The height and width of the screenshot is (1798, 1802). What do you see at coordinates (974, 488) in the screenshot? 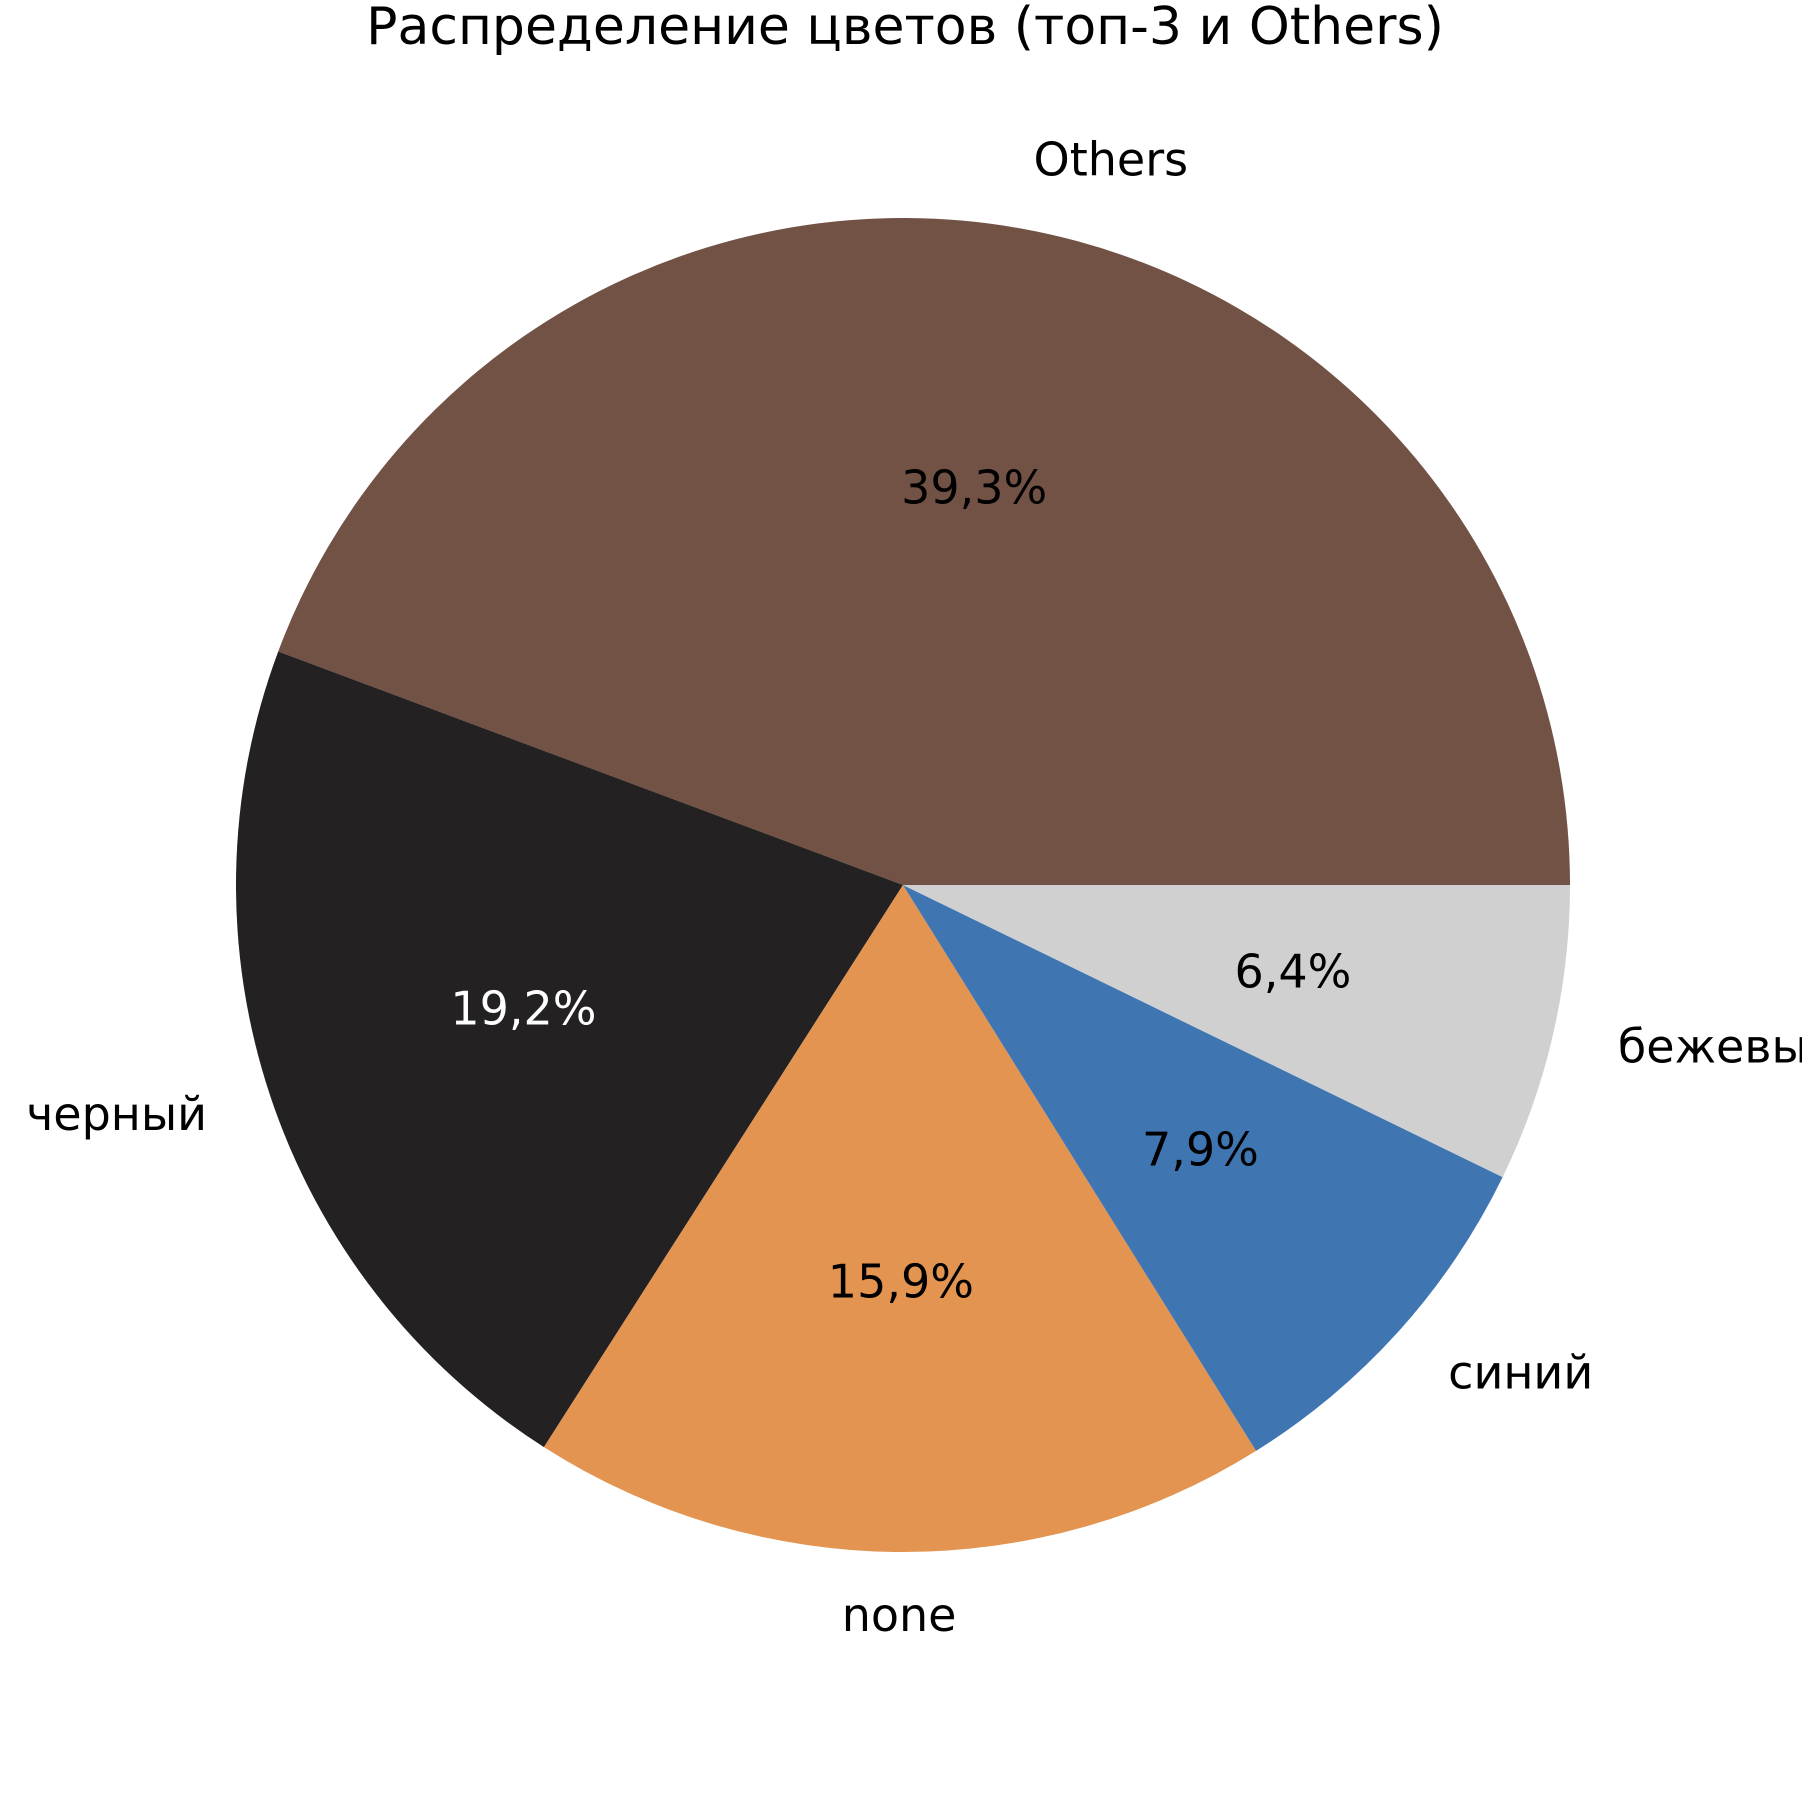
I see `value-label: 39,3%` at bounding box center [974, 488].